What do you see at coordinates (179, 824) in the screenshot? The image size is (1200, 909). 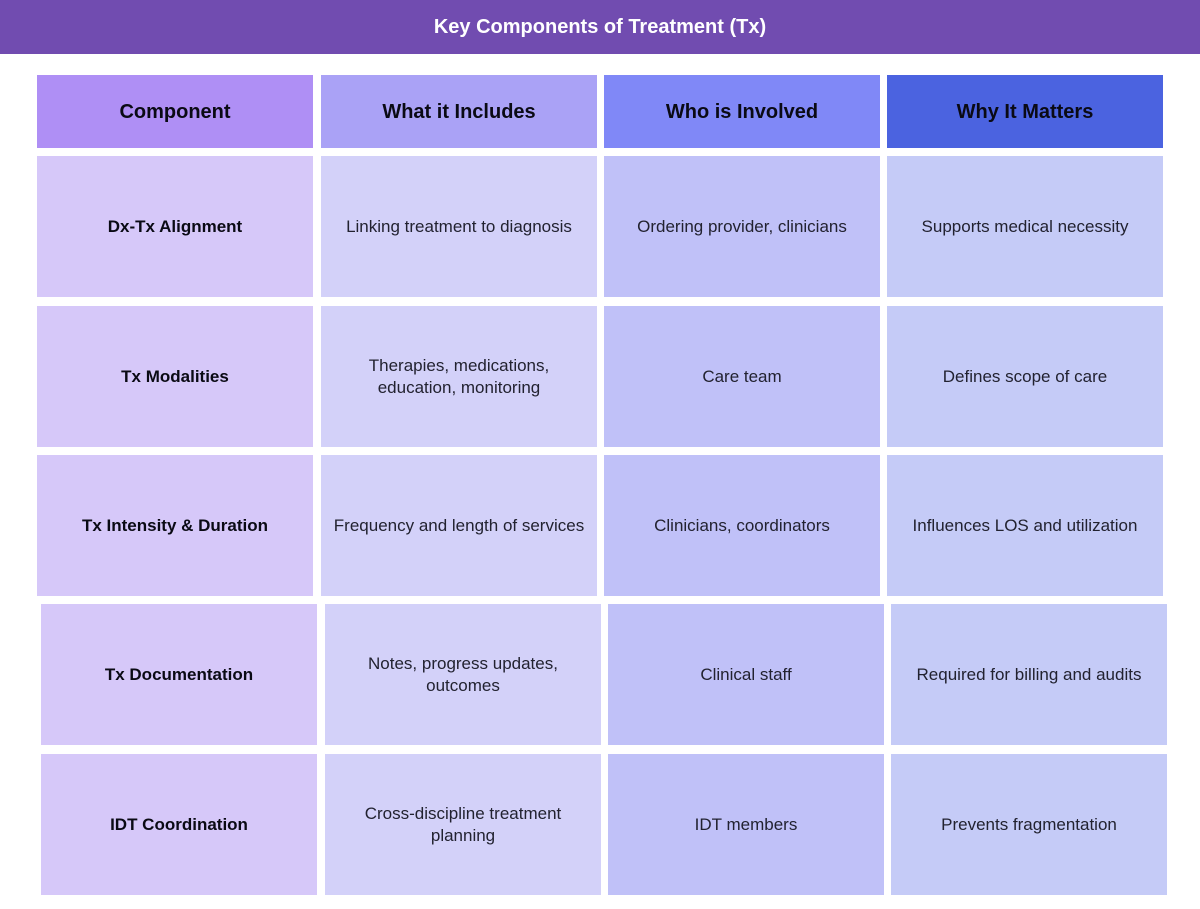 I see `component-cell: IDT Coordination` at bounding box center [179, 824].